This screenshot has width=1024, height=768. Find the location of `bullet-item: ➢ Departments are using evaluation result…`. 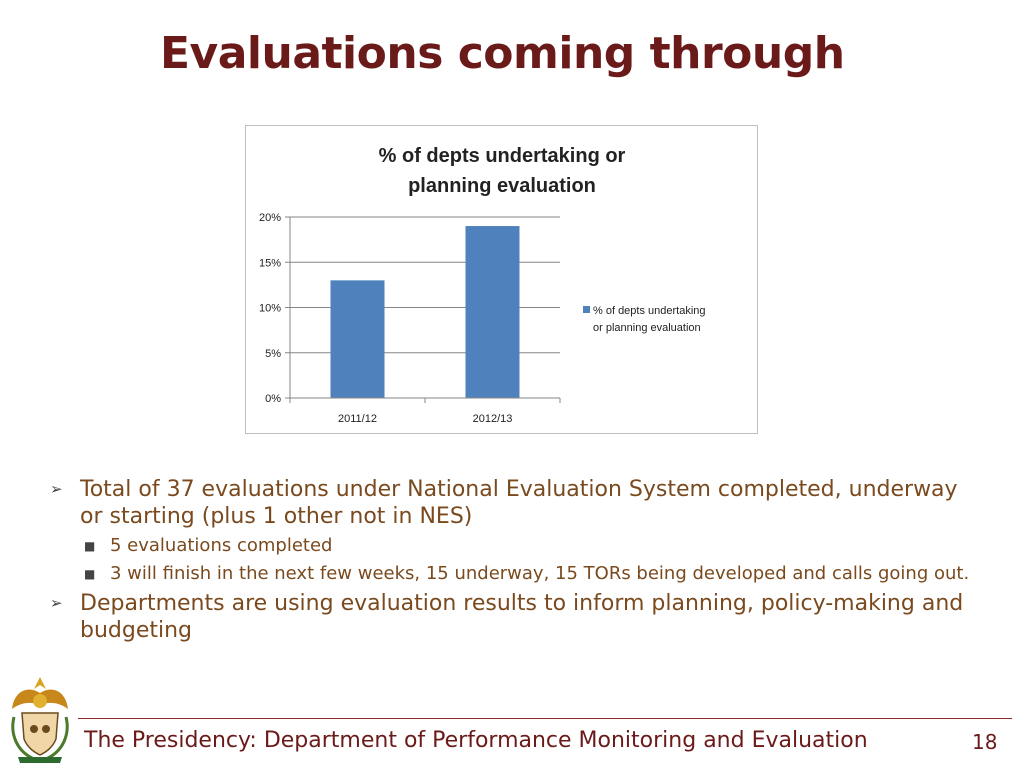

bullet-item: ➢ Departments are using evaluation result… is located at coordinates (513, 617).